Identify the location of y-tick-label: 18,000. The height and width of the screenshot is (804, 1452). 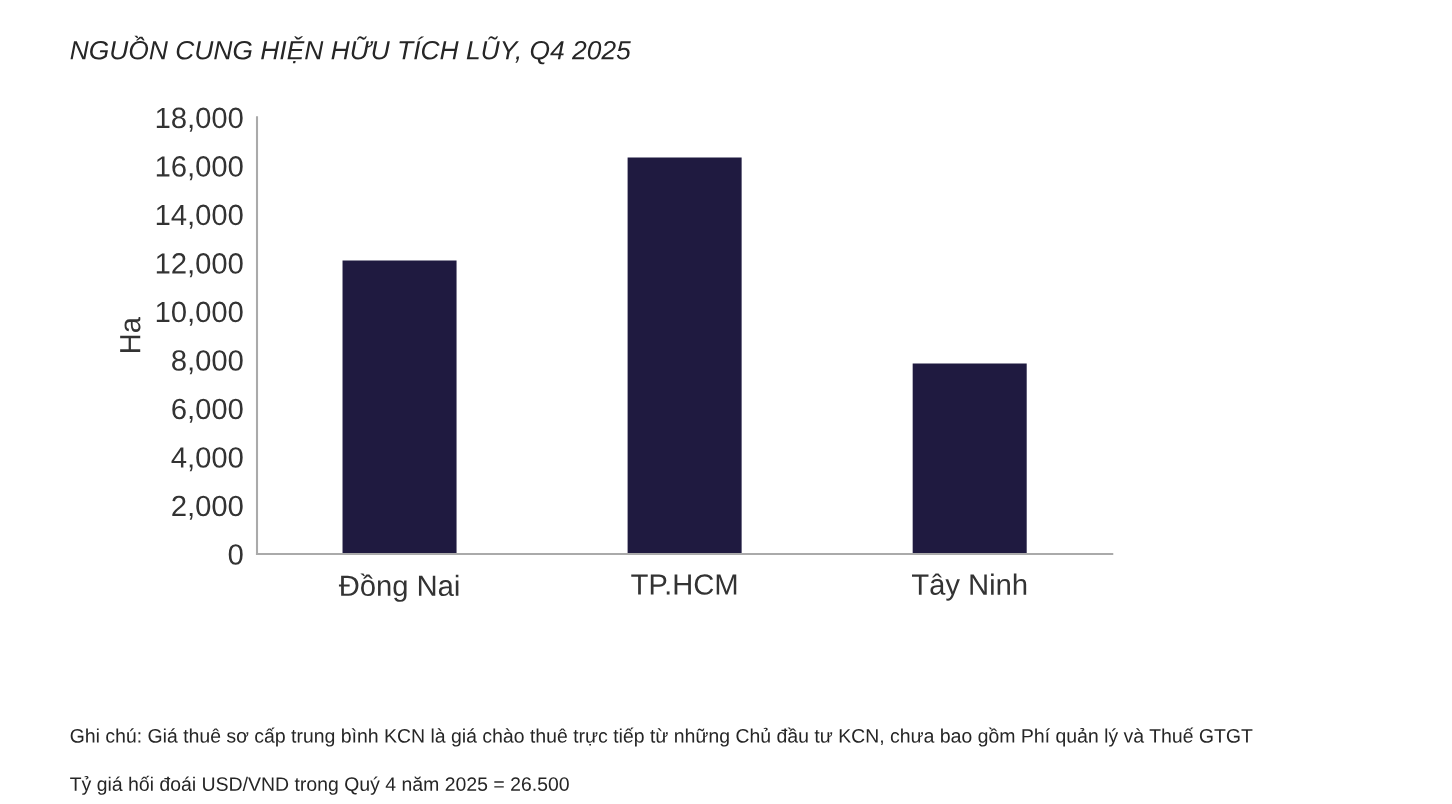
(199, 119).